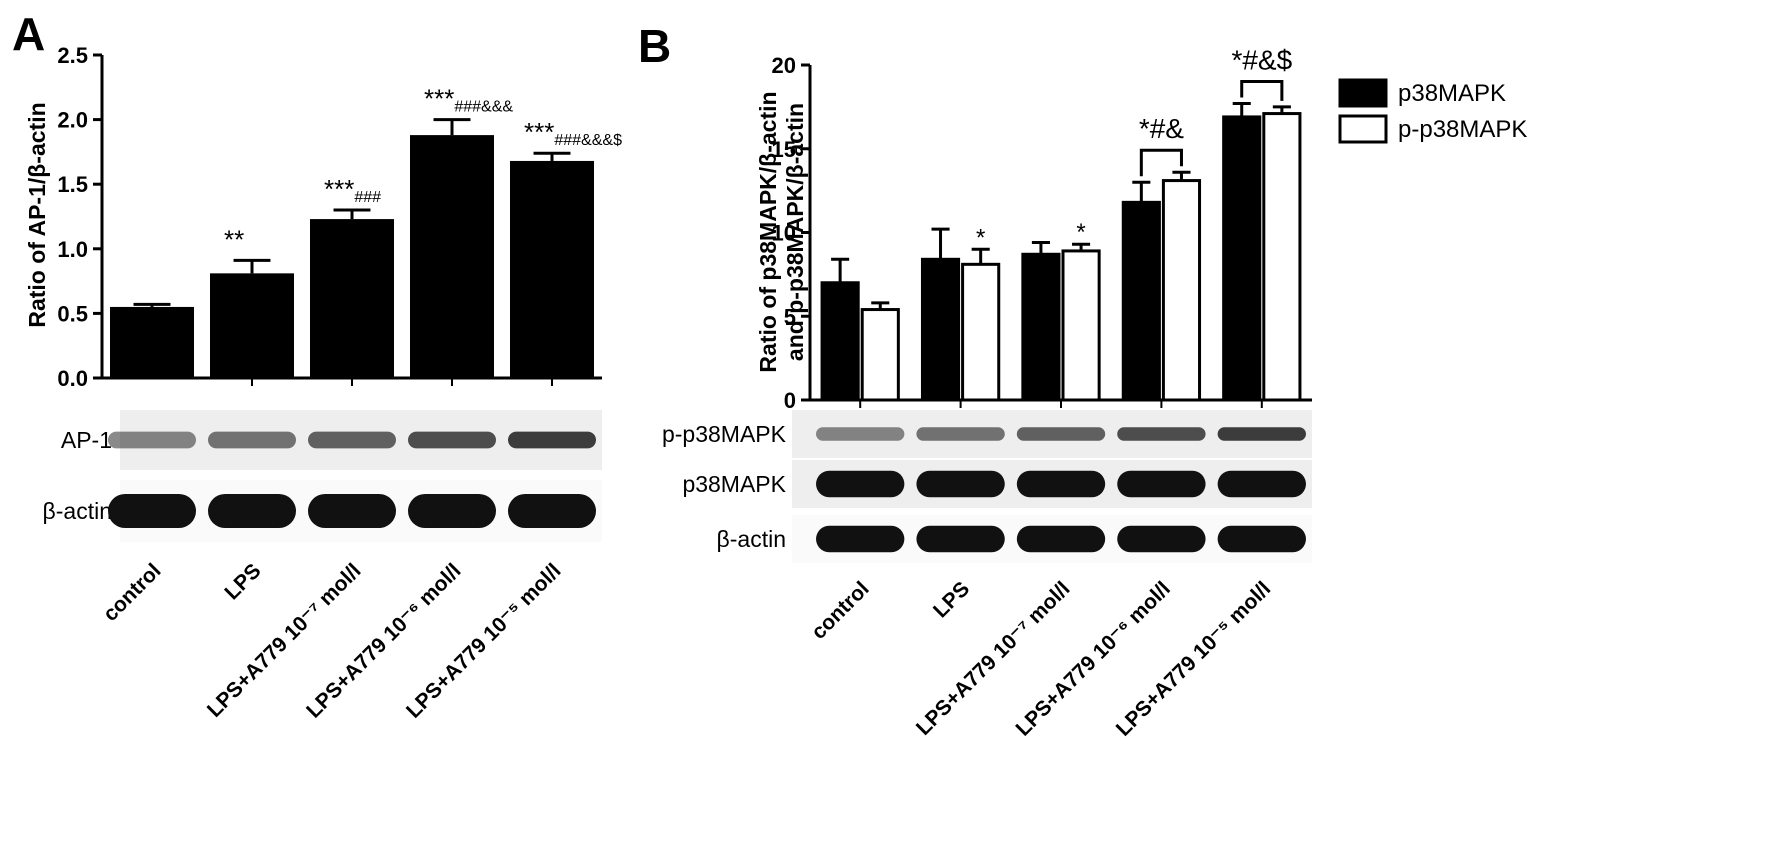 This screenshot has width=1772, height=868. I want to click on significance-stars: **, so click(234, 239).